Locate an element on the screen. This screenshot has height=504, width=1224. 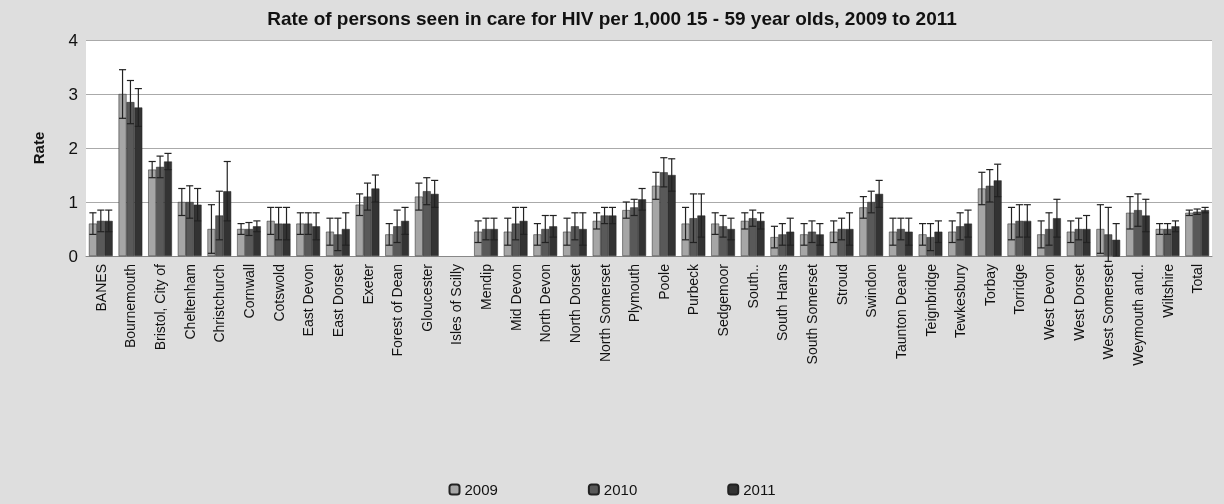
x-tick-label: North Somerset is located at coordinates (604, 313).